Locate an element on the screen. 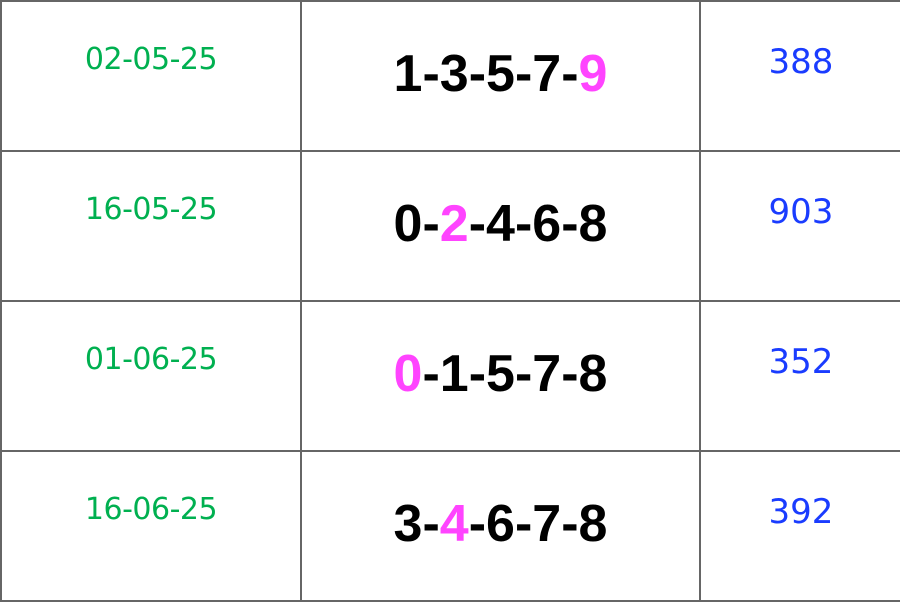 The width and height of the screenshot is (900, 602). date-text: 16-05-25 is located at coordinates (151, 209).